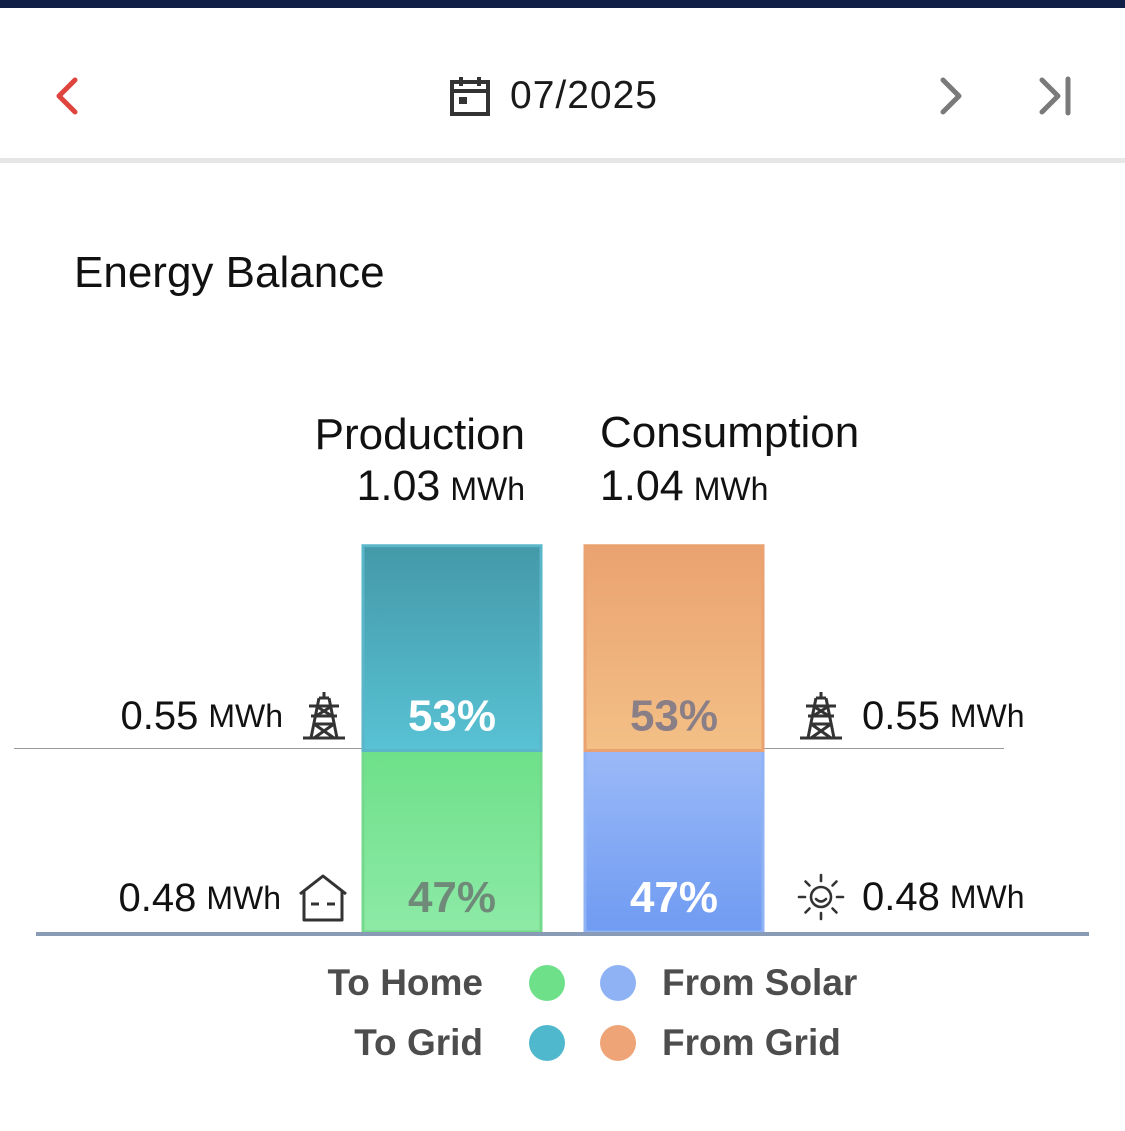  Describe the element at coordinates (674, 715) in the screenshot. I see `bar-label-from-grid: 53%` at that location.